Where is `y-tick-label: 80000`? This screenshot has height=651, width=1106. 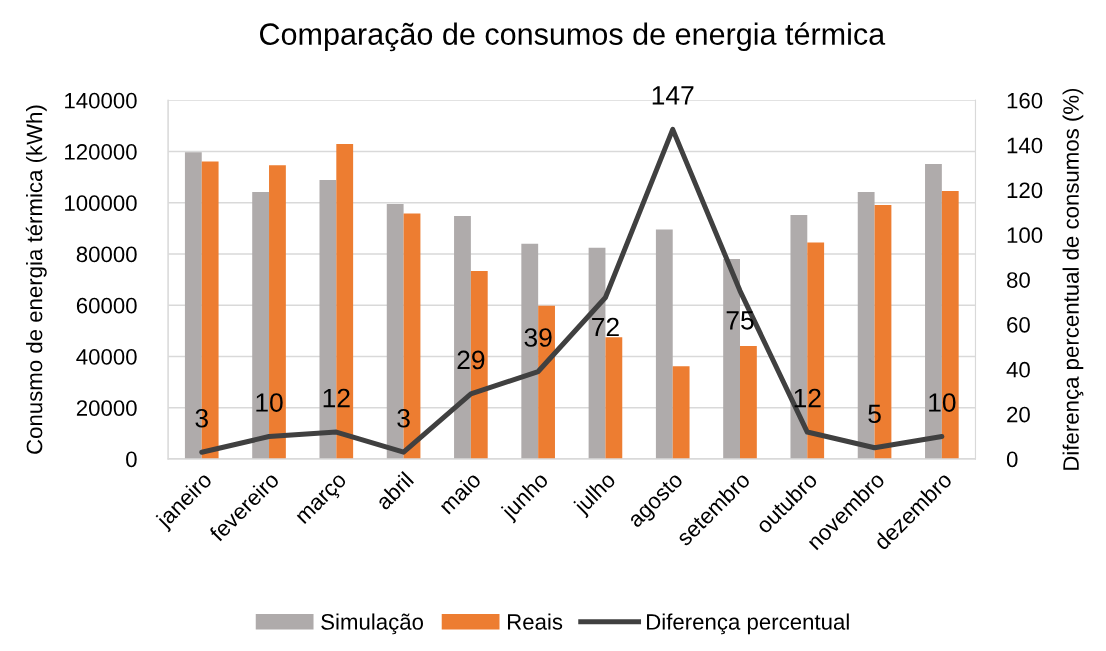 y-tick-label: 80000 is located at coordinates (106, 254).